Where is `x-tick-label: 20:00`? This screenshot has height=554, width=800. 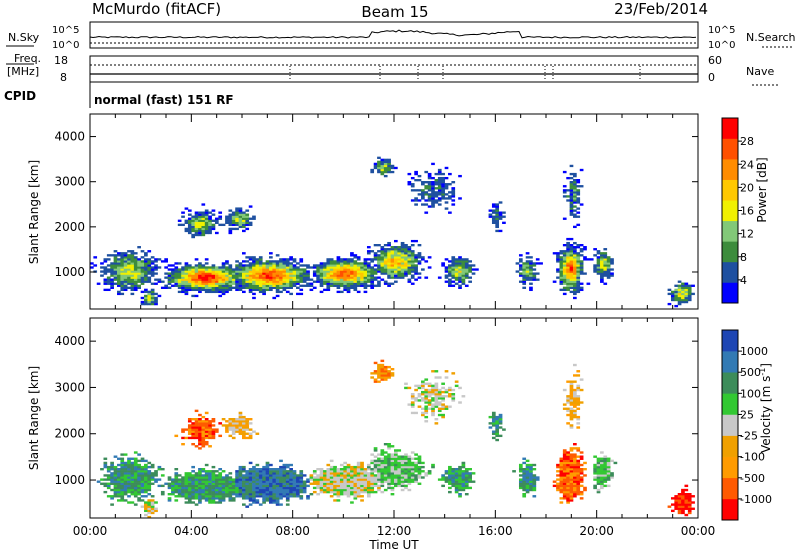
x-tick-label: 20:00 is located at coordinates (596, 531).